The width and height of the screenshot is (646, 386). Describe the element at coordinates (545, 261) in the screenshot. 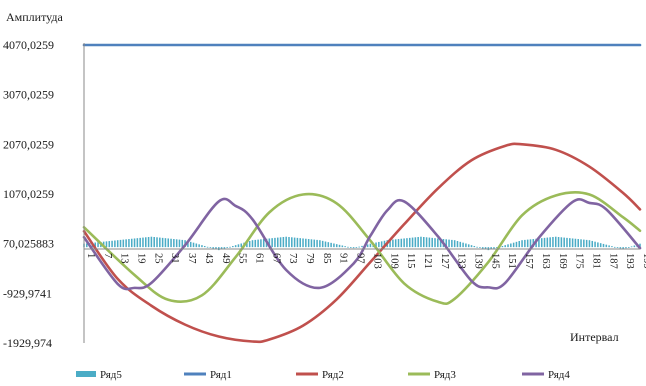

I see `x-tick-label: 163` at that location.